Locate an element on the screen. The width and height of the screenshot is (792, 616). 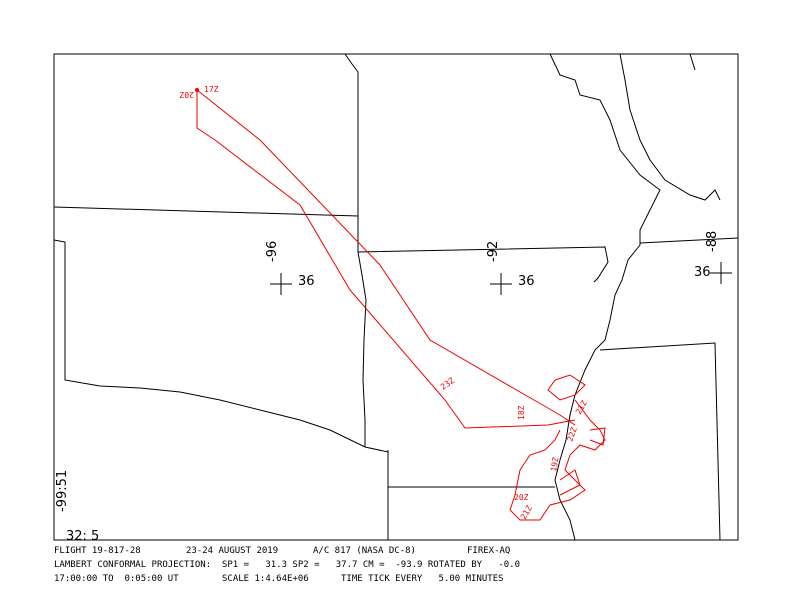
grid-lon-label: -92 is located at coordinates (493, 251).